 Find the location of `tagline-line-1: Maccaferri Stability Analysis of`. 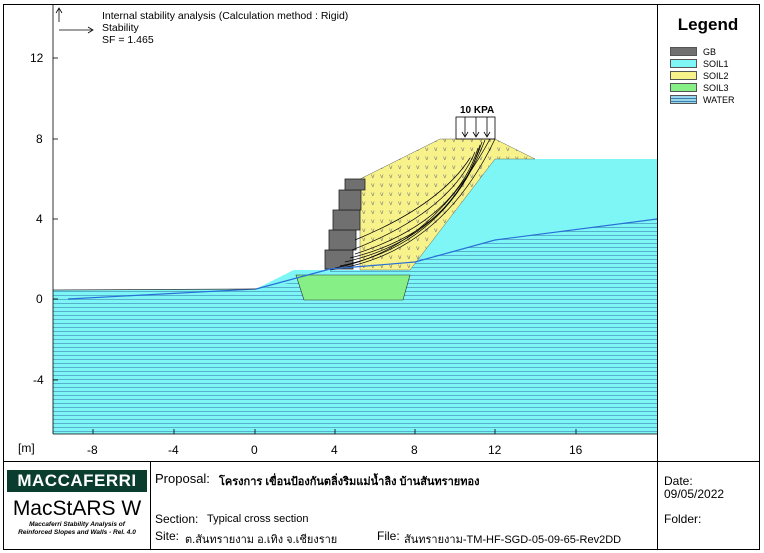

tagline-line-1: Maccaferri Stability Analysis of is located at coordinates (77, 524).